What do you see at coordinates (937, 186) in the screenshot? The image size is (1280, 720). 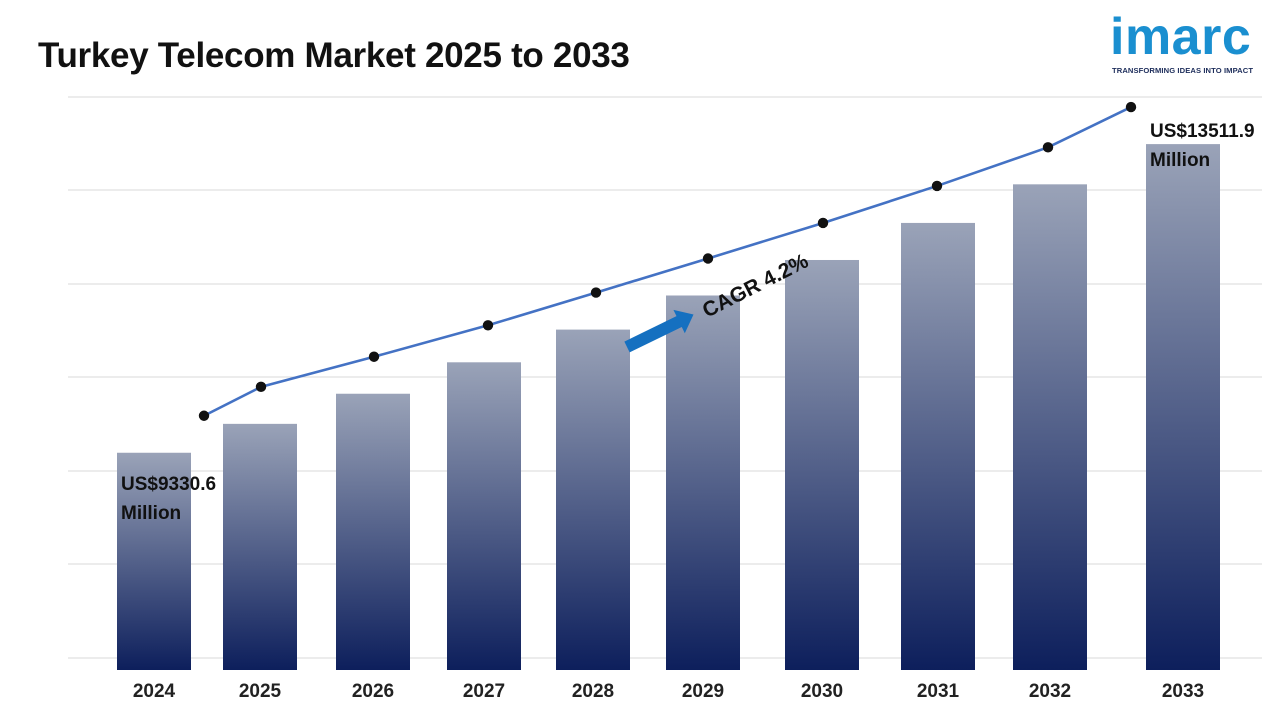 I see `trend-point-2031` at bounding box center [937, 186].